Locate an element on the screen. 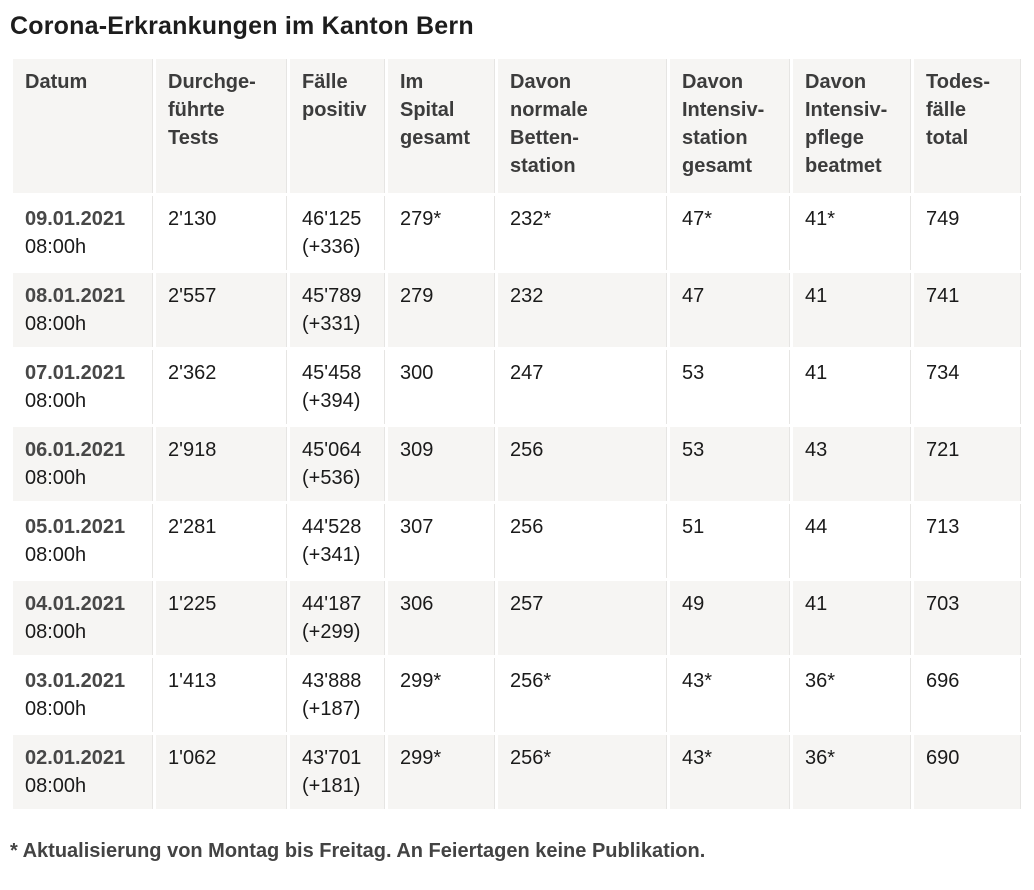 This screenshot has width=1034, height=890. cell-normal-ward: 232 is located at coordinates (582, 310).